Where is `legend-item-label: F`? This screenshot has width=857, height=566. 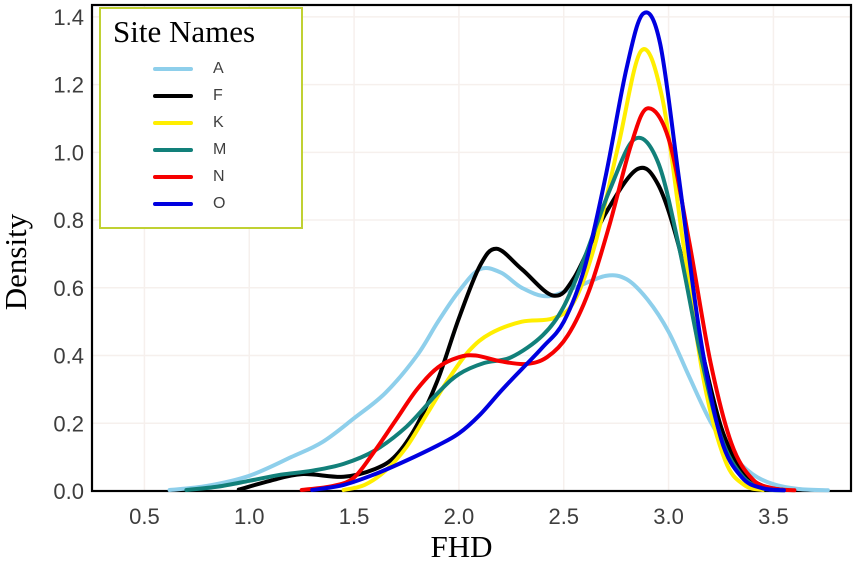
legend-item-label: F is located at coordinates (218, 95).